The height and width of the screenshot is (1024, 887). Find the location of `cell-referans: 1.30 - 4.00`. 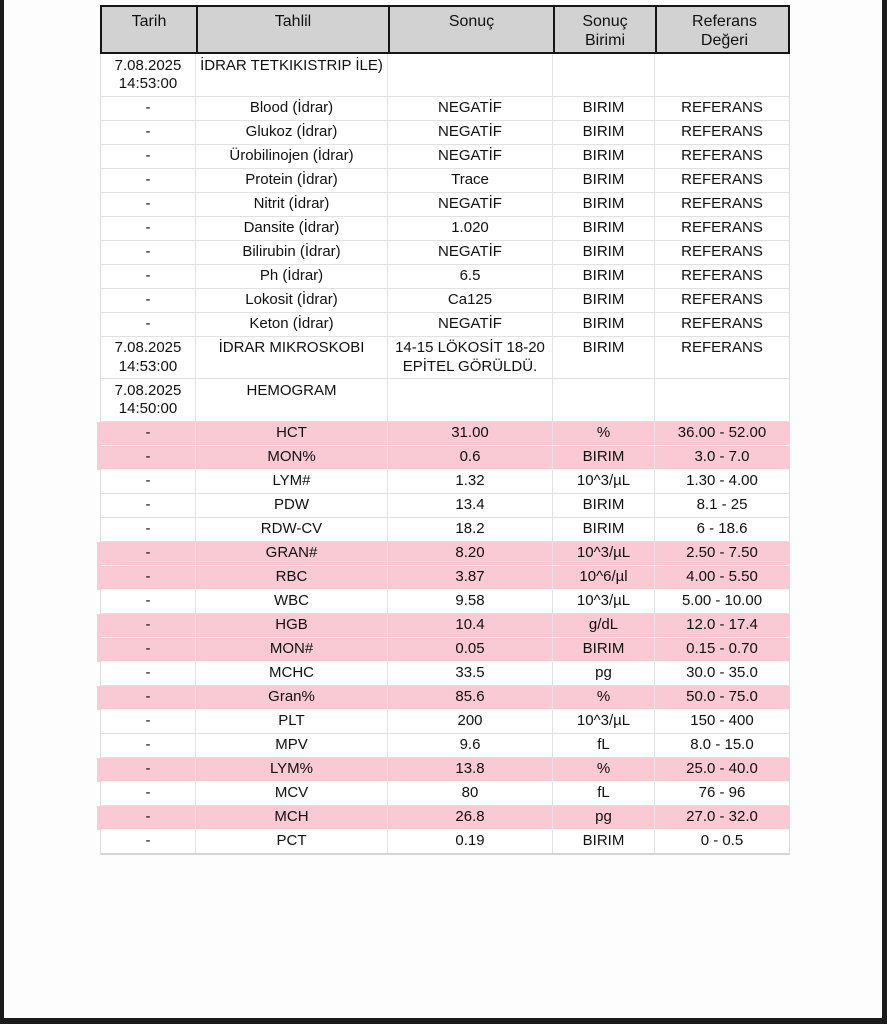

cell-referans: 1.30 - 4.00 is located at coordinates (722, 480).